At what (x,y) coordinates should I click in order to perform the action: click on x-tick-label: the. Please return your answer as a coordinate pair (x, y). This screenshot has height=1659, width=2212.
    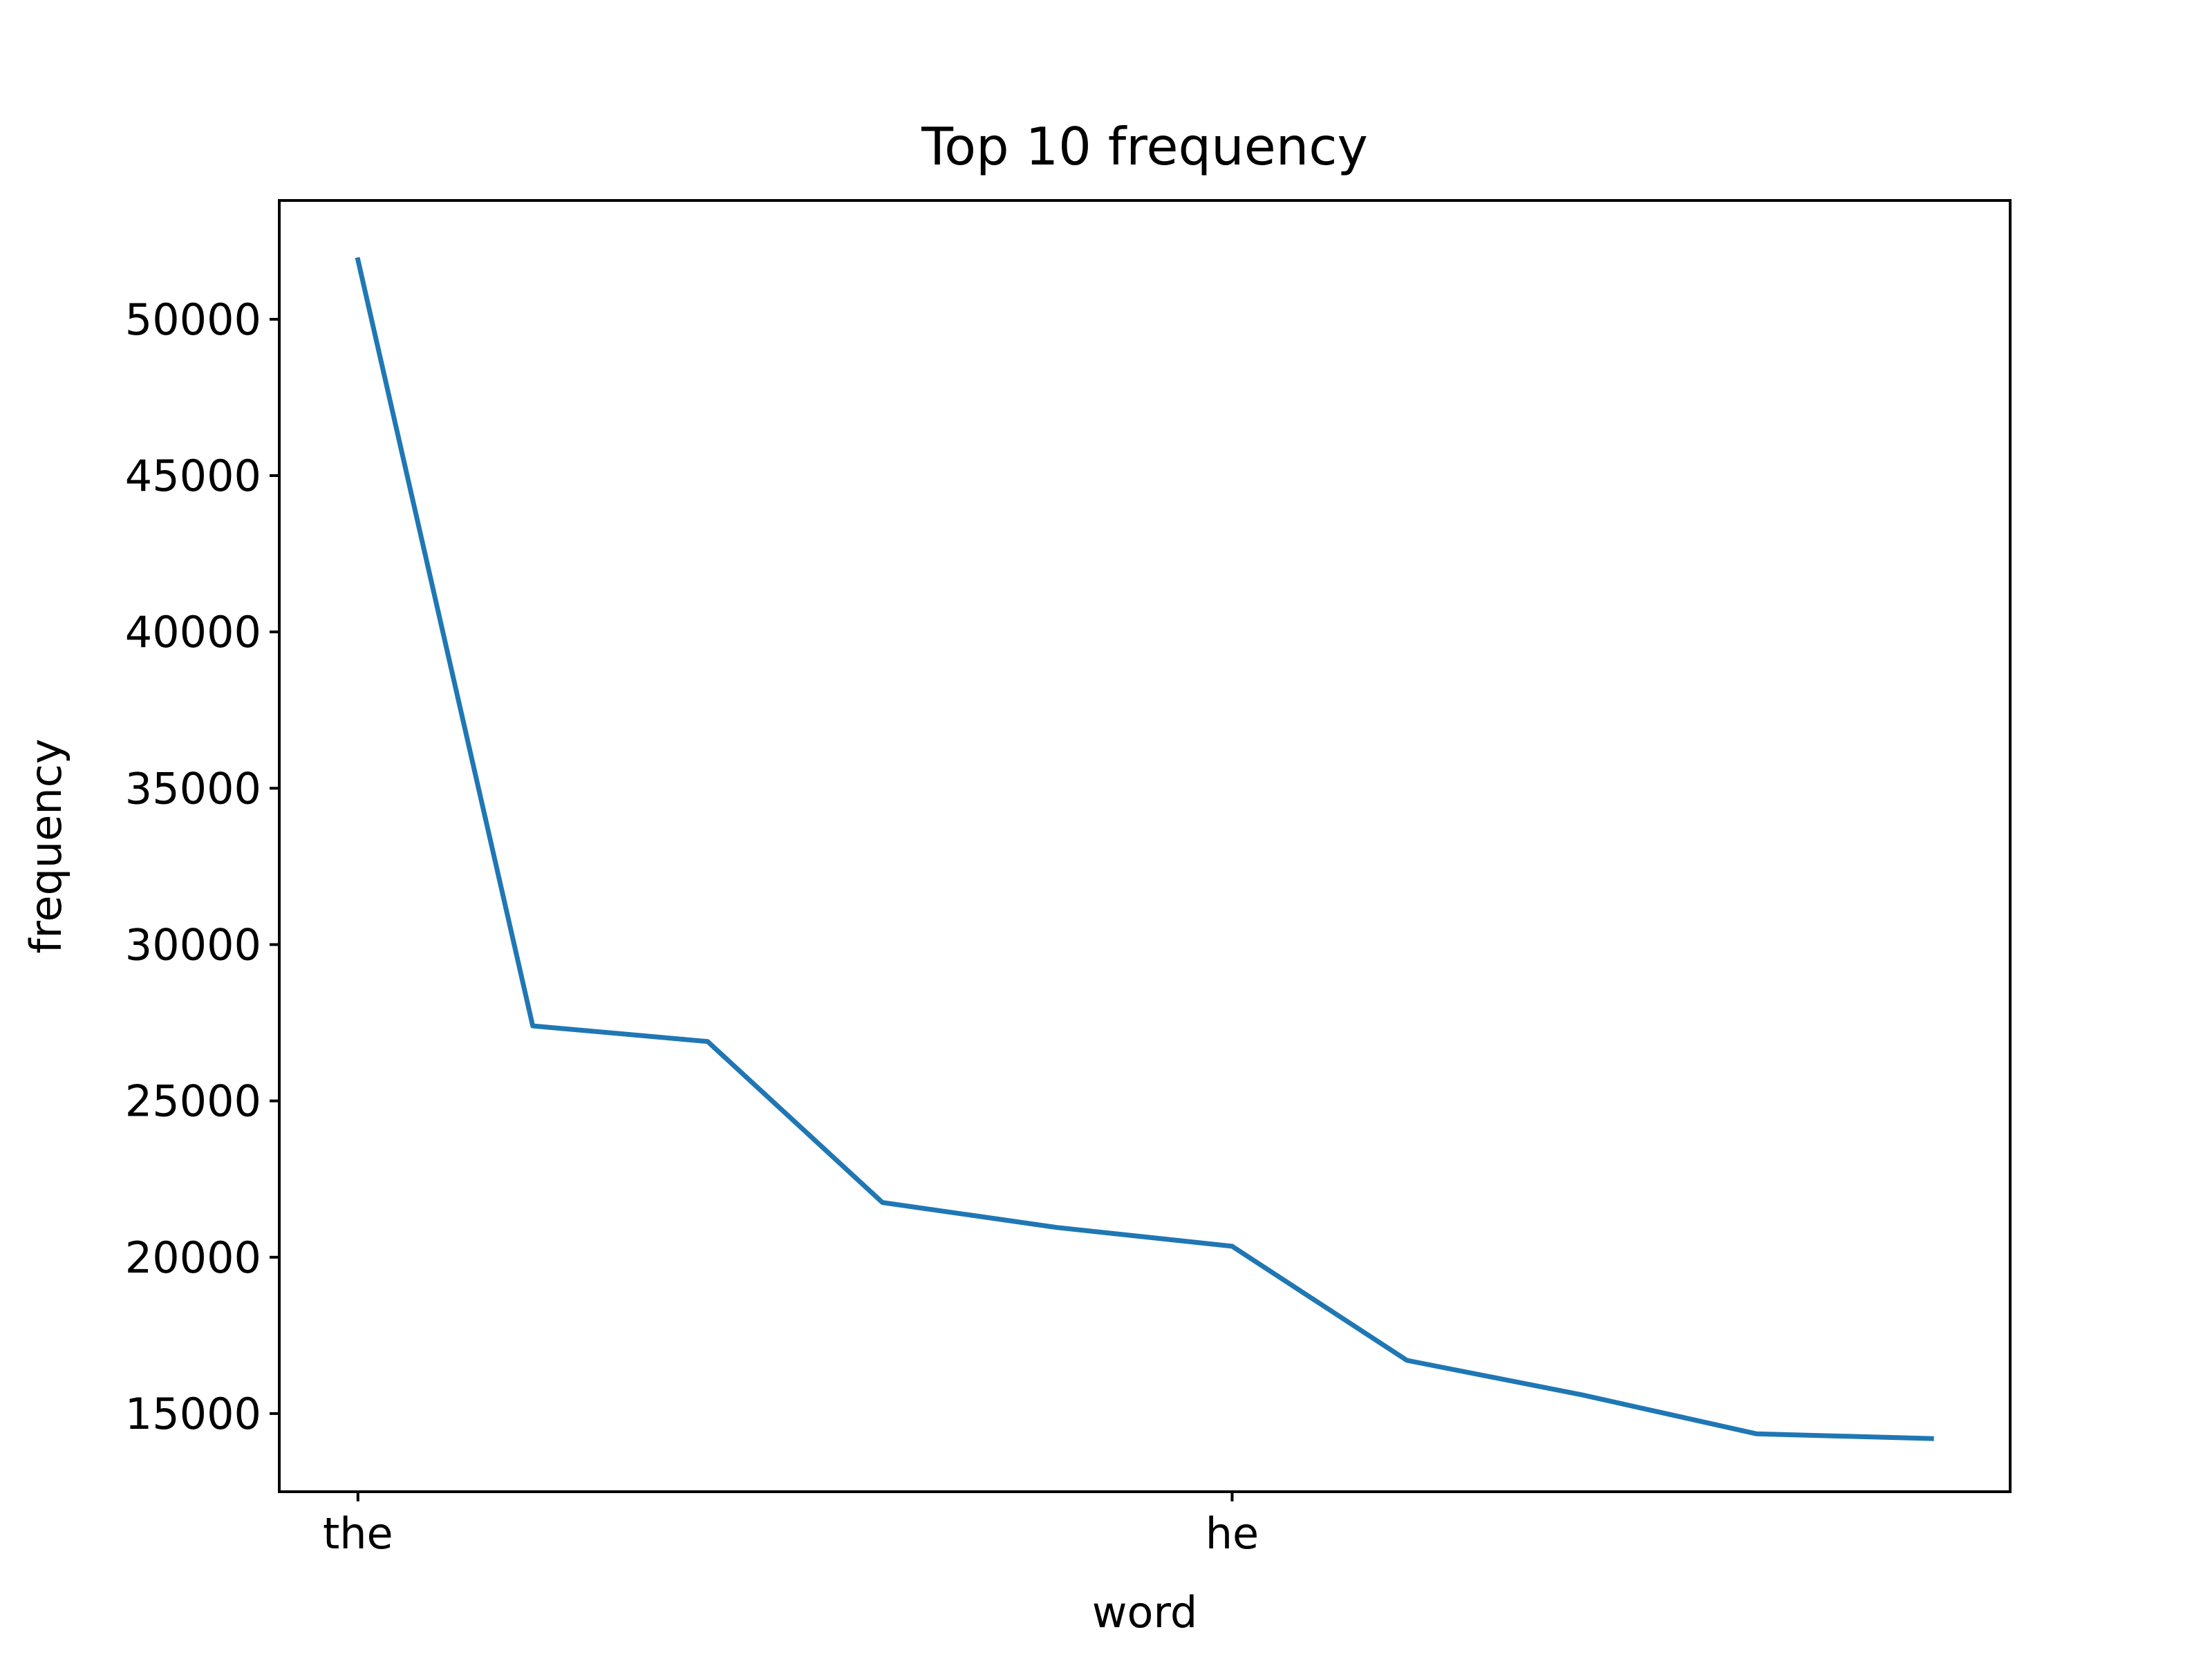
    Looking at the image, I should click on (358, 1534).